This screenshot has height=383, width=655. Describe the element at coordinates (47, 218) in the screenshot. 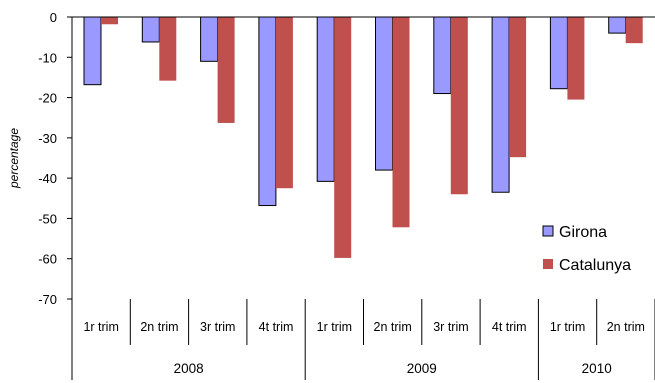

I see `y-tick-label: -50` at that location.